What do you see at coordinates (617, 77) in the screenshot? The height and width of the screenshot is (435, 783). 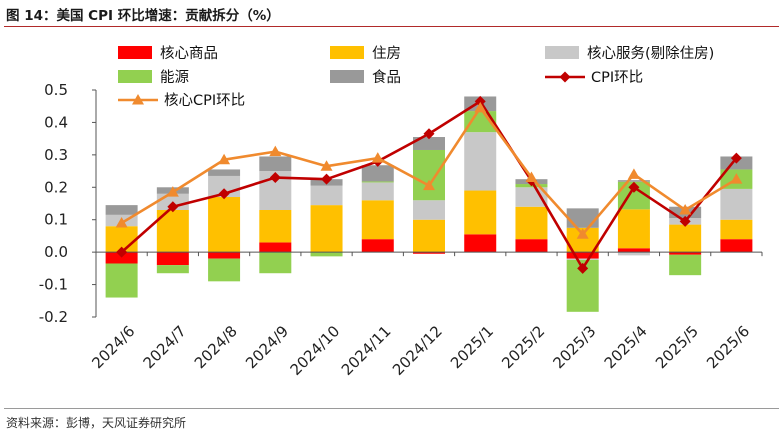 I see `legend-label-5: CPI环比` at bounding box center [617, 77].